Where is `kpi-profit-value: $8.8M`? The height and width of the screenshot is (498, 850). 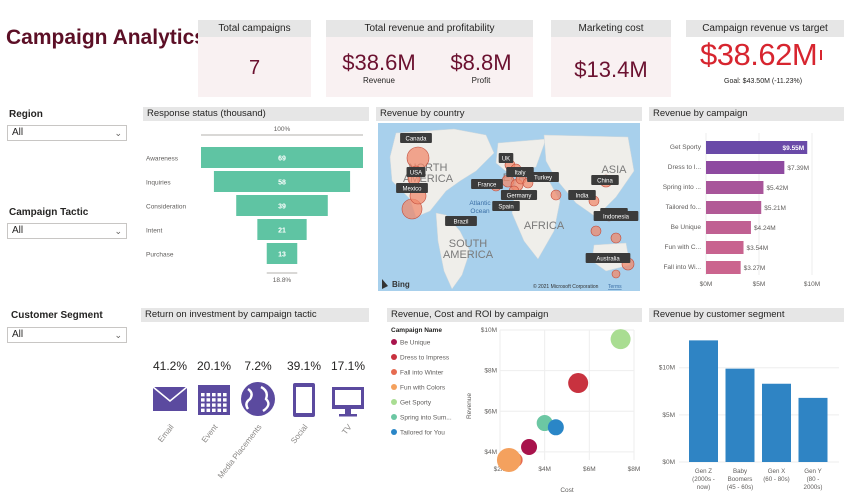 kpi-profit-value: $8.8M is located at coordinates (481, 62).